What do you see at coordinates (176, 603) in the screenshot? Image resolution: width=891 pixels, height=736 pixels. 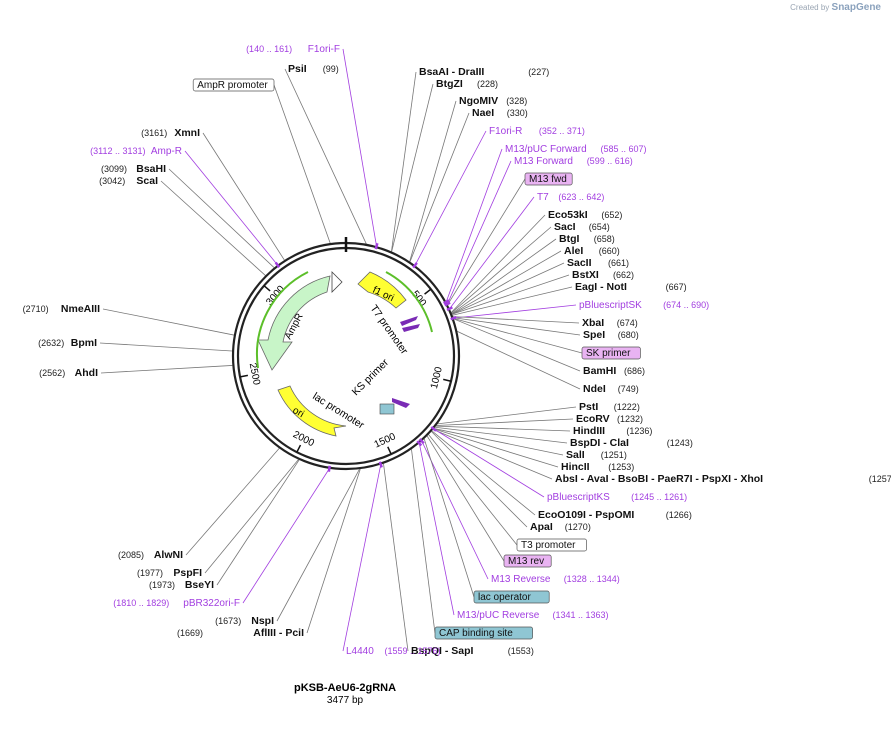 I see `site-label-primer: pBR322ori-F (1810 .. 1829)` at bounding box center [176, 603].